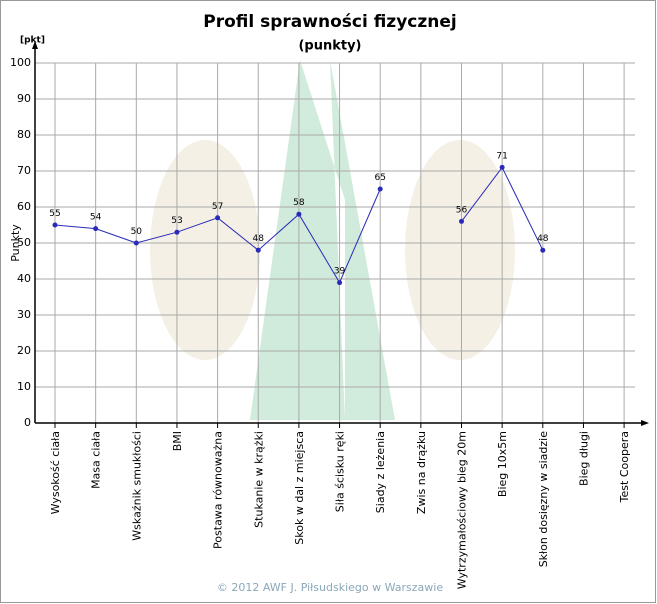  What do you see at coordinates (20, 62) in the screenshot?
I see `y-tick-label: 100` at bounding box center [20, 62].